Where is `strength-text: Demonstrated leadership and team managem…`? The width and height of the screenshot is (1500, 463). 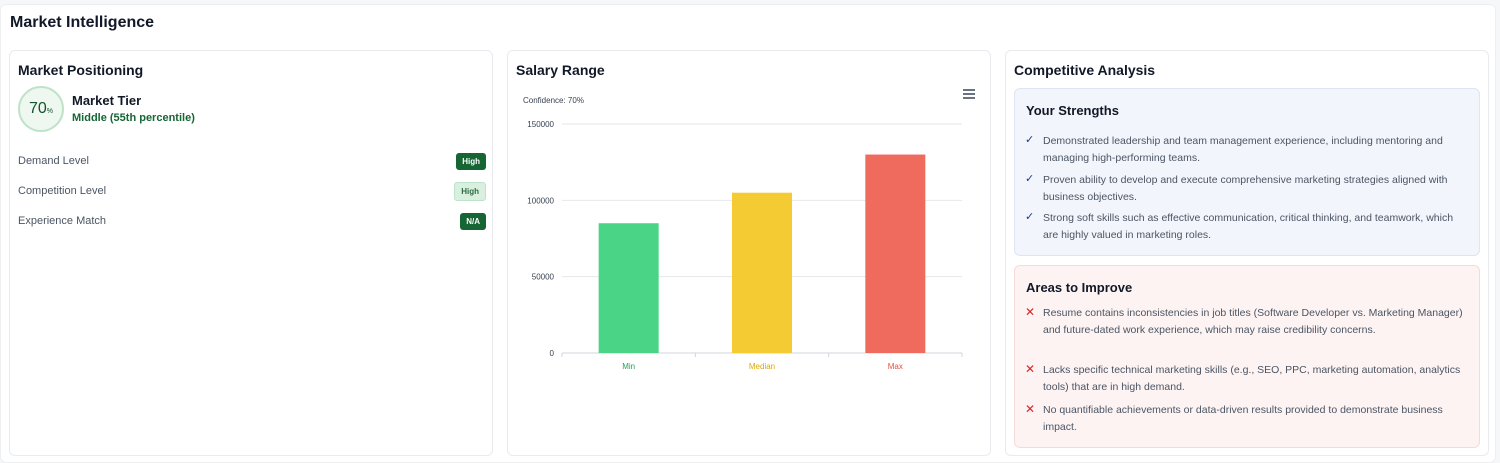 strength-text: Demonstrated leadership and team managem… is located at coordinates (1243, 149).